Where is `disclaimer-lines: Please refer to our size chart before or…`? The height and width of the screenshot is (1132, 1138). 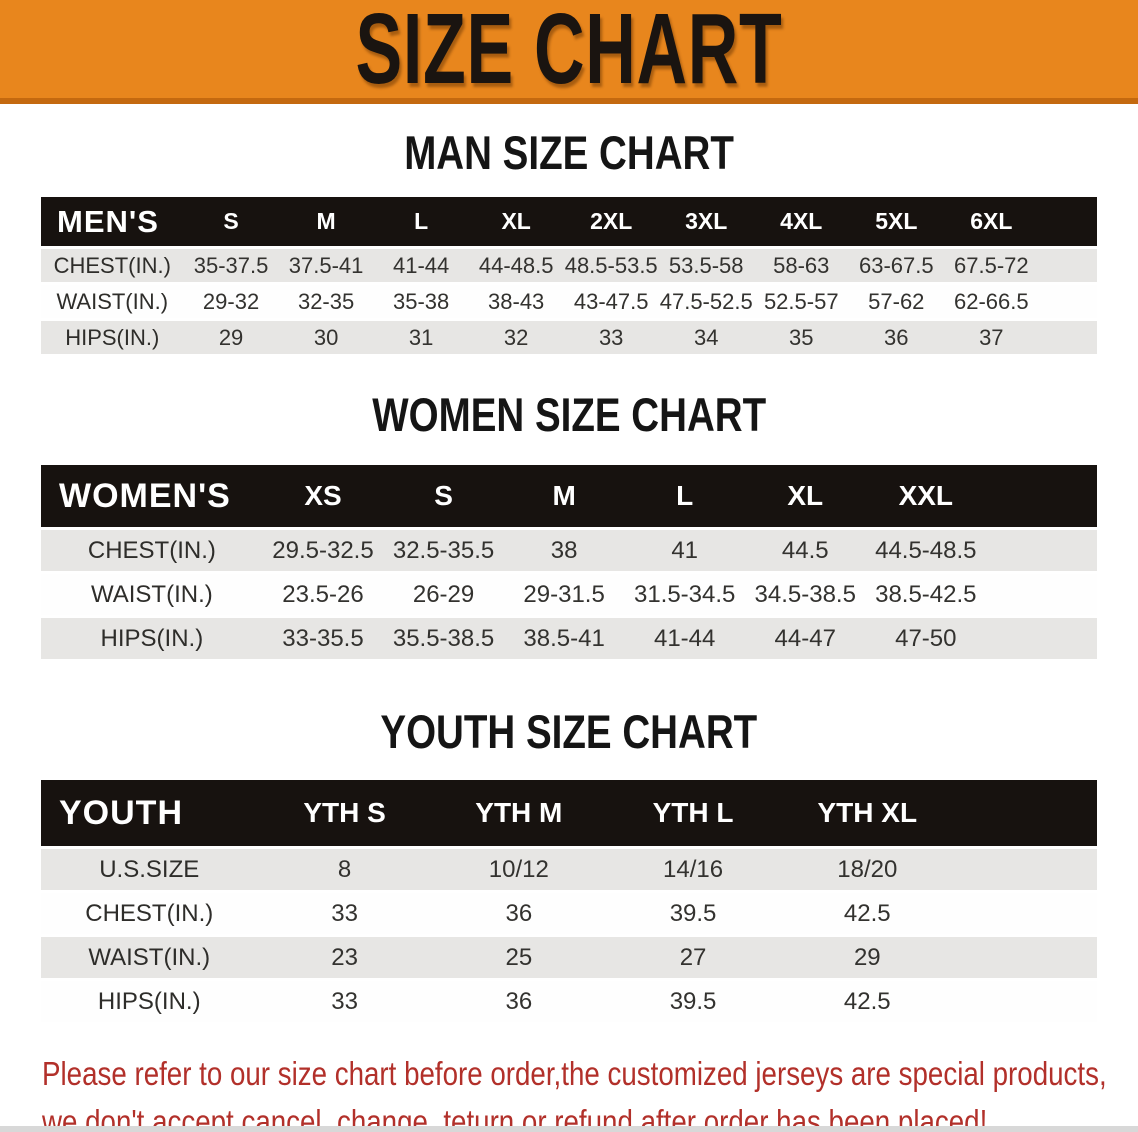 disclaimer-lines: Please refer to our size chart before or… is located at coordinates (590, 1091).